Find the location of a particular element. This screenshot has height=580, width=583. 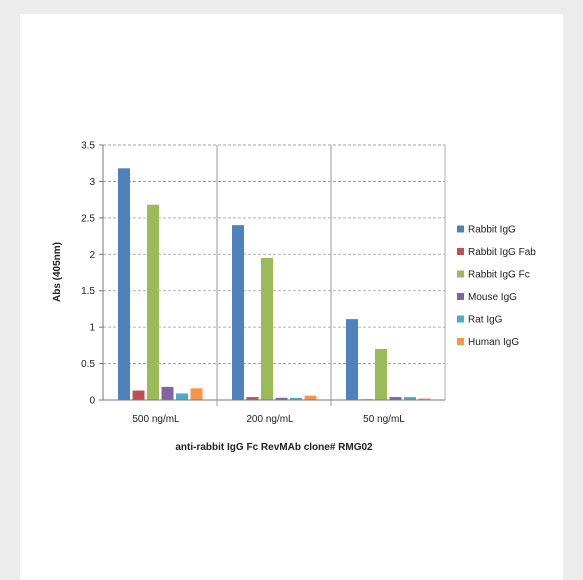

legend-label: Rabbit IgG is located at coordinates (492, 230).